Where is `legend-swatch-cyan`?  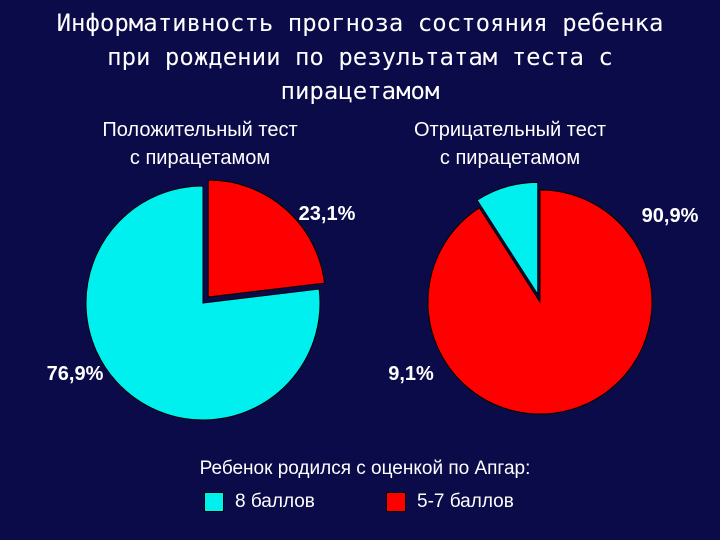
legend-swatch-cyan is located at coordinates (214, 502).